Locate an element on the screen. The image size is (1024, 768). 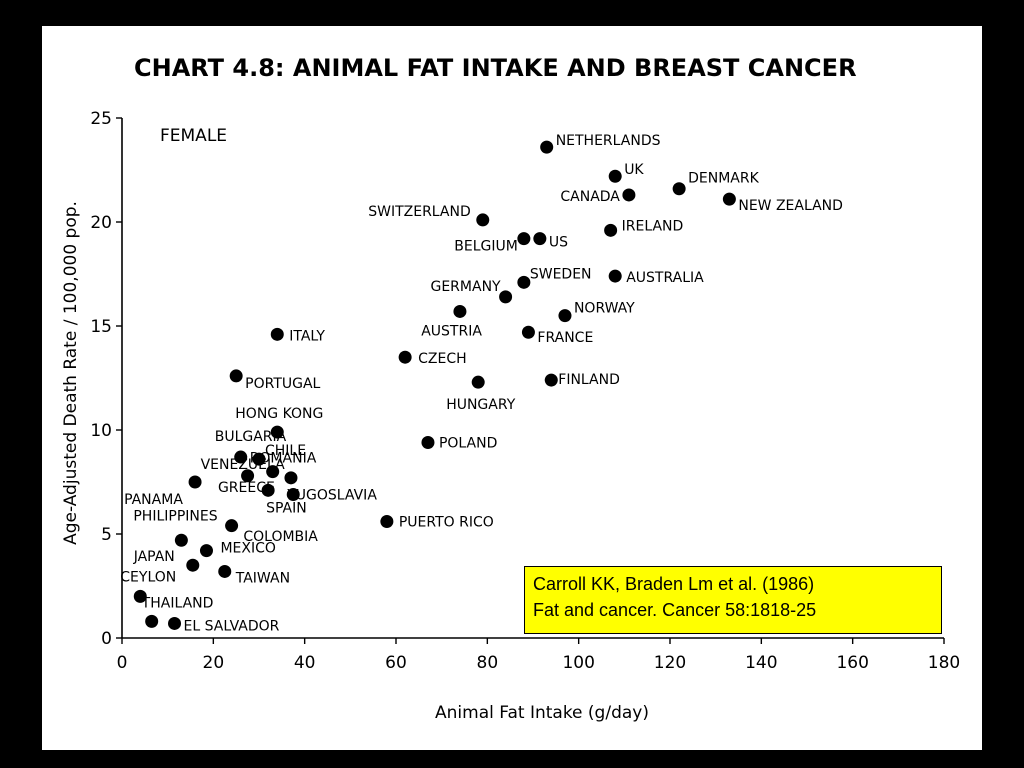
data-point-label: HONG KONG is located at coordinates (279, 414).